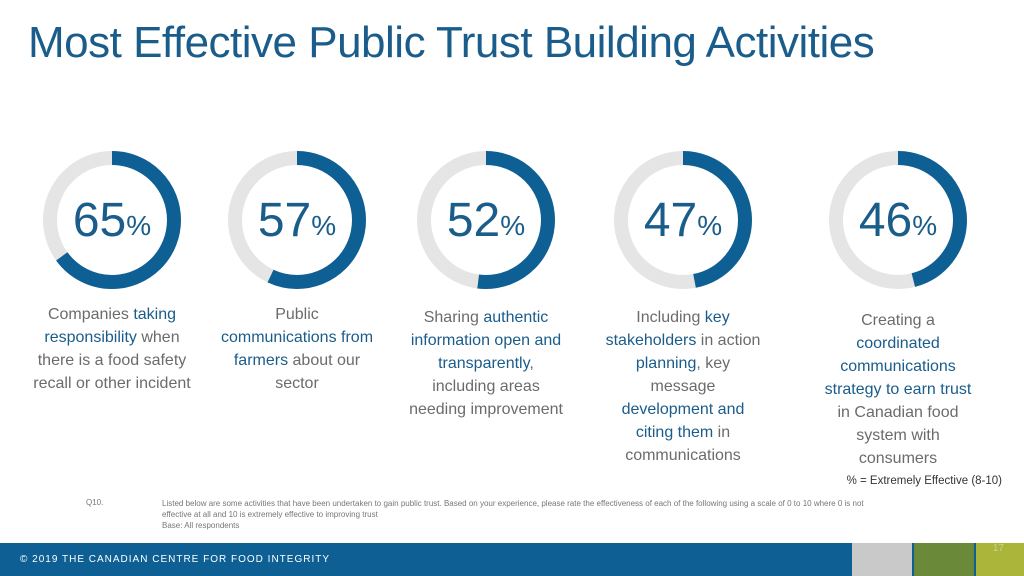 The image size is (1024, 576). What do you see at coordinates (666, 363) in the screenshot?
I see `label-highlight: planning` at bounding box center [666, 363].